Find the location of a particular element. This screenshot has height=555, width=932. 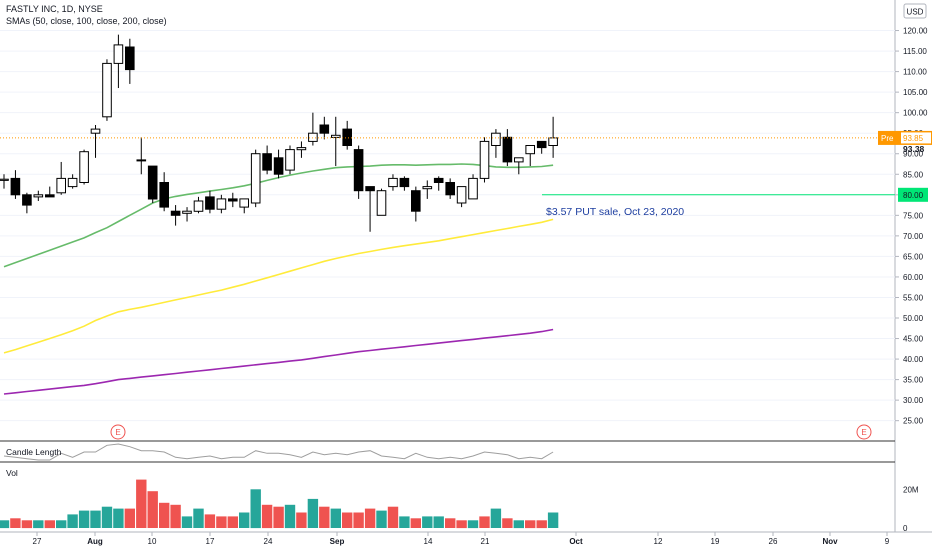

last-price-label: 93.38 is located at coordinates (914, 149).